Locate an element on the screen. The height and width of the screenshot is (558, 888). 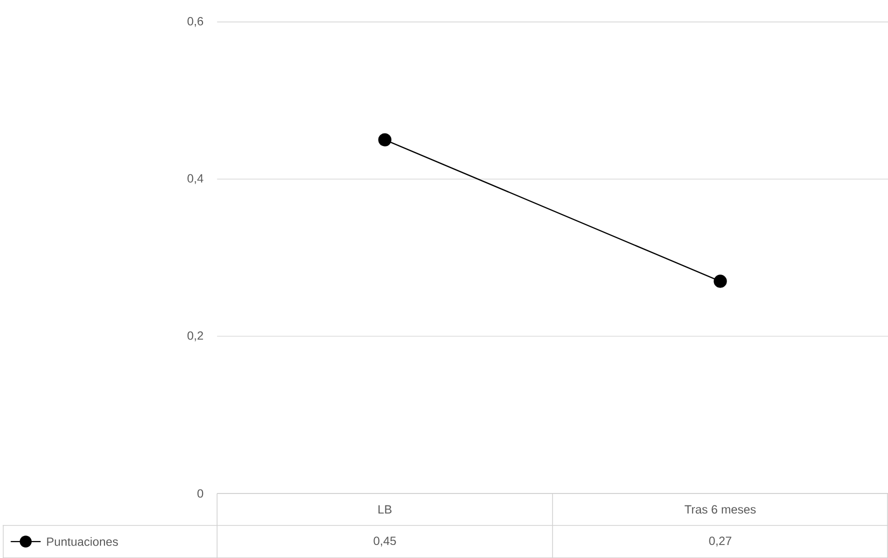
legend-label: Puntuaciones is located at coordinates (82, 541).